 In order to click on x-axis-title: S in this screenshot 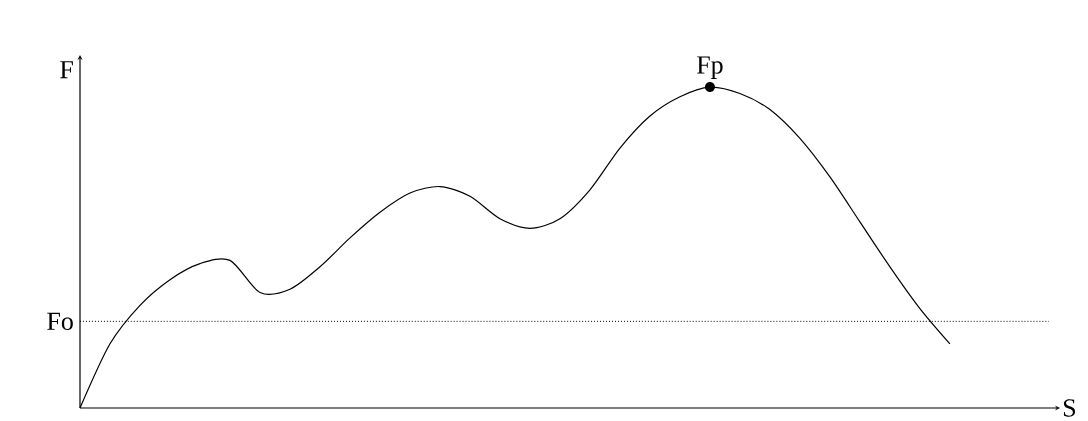, I will do `click(1069, 408)`.